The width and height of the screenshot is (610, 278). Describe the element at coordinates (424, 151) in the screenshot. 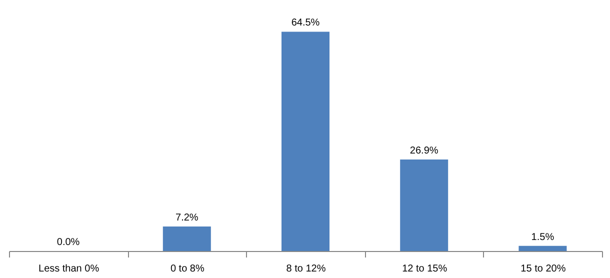

I see `data-label: 26.9%` at that location.